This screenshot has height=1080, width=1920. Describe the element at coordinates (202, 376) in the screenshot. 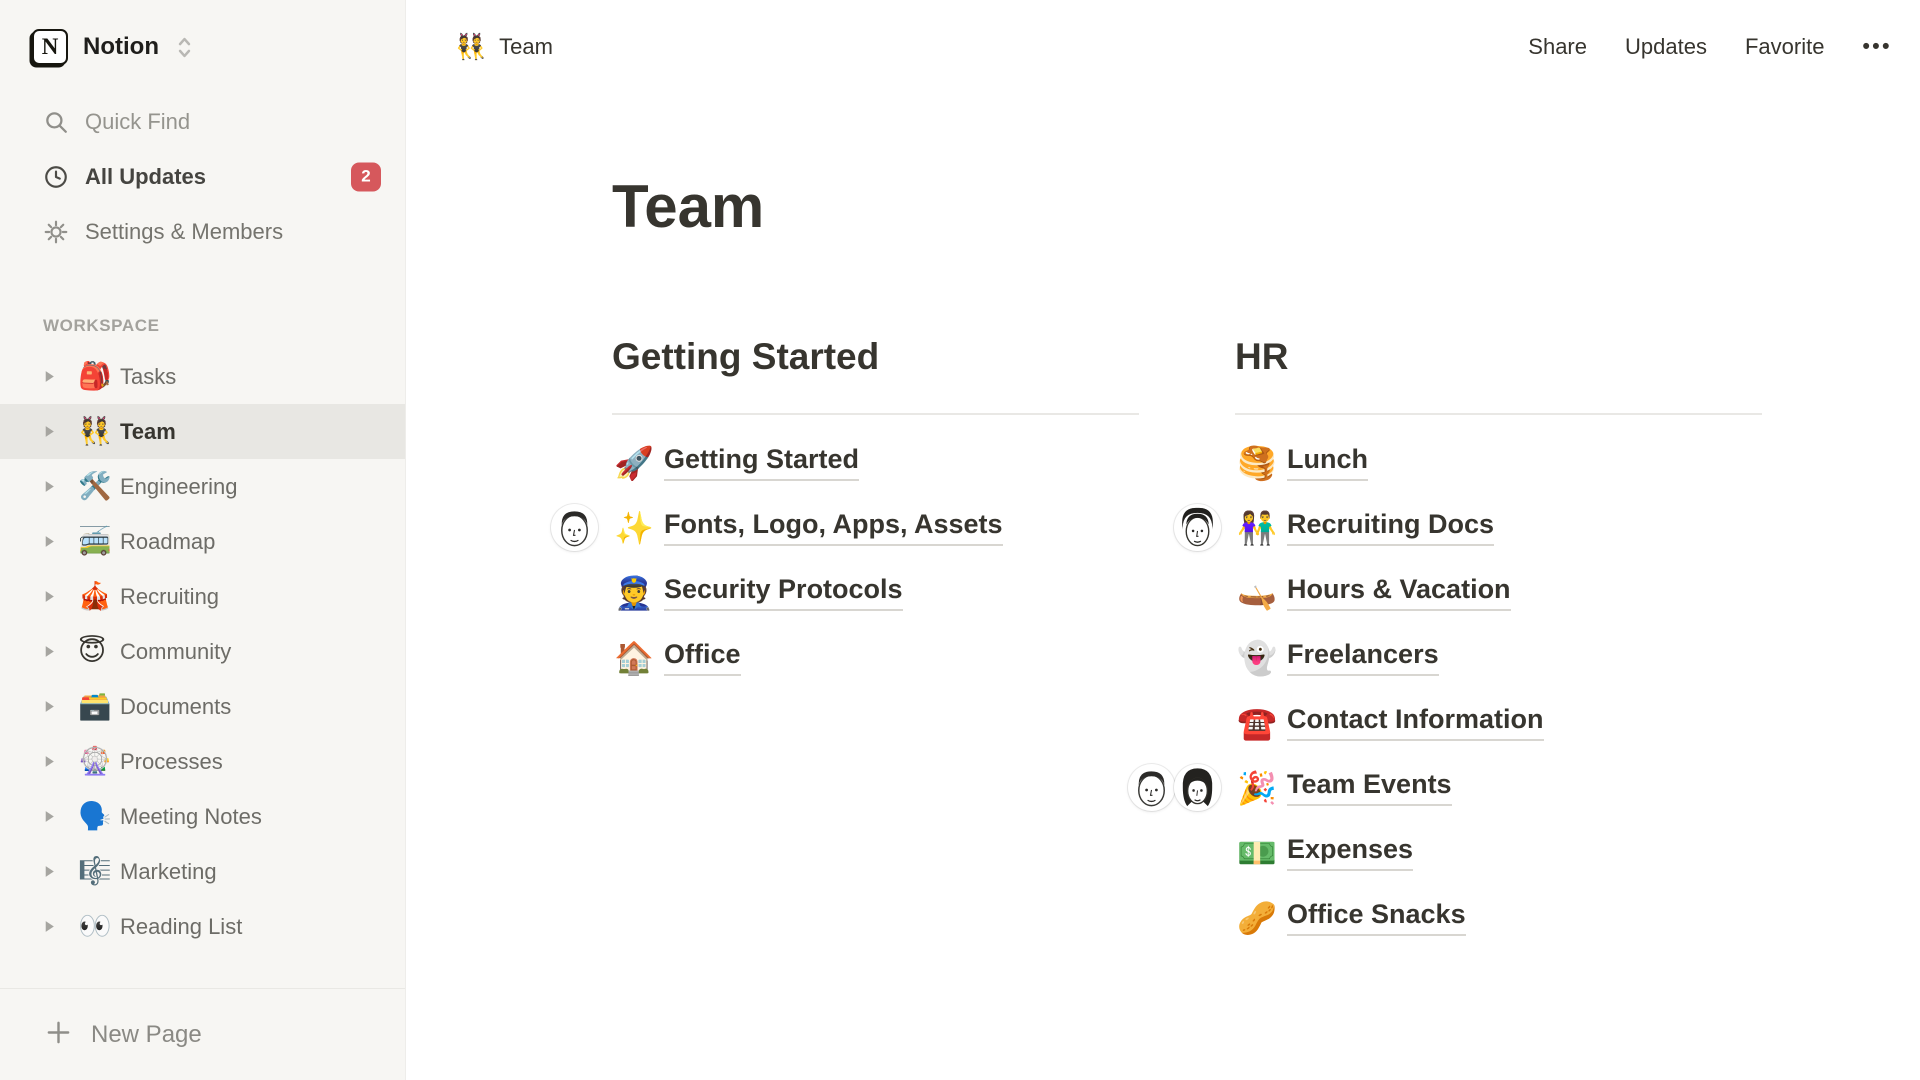

I see `sidebar-page-tasks: 🎒 Tasks` at that location.